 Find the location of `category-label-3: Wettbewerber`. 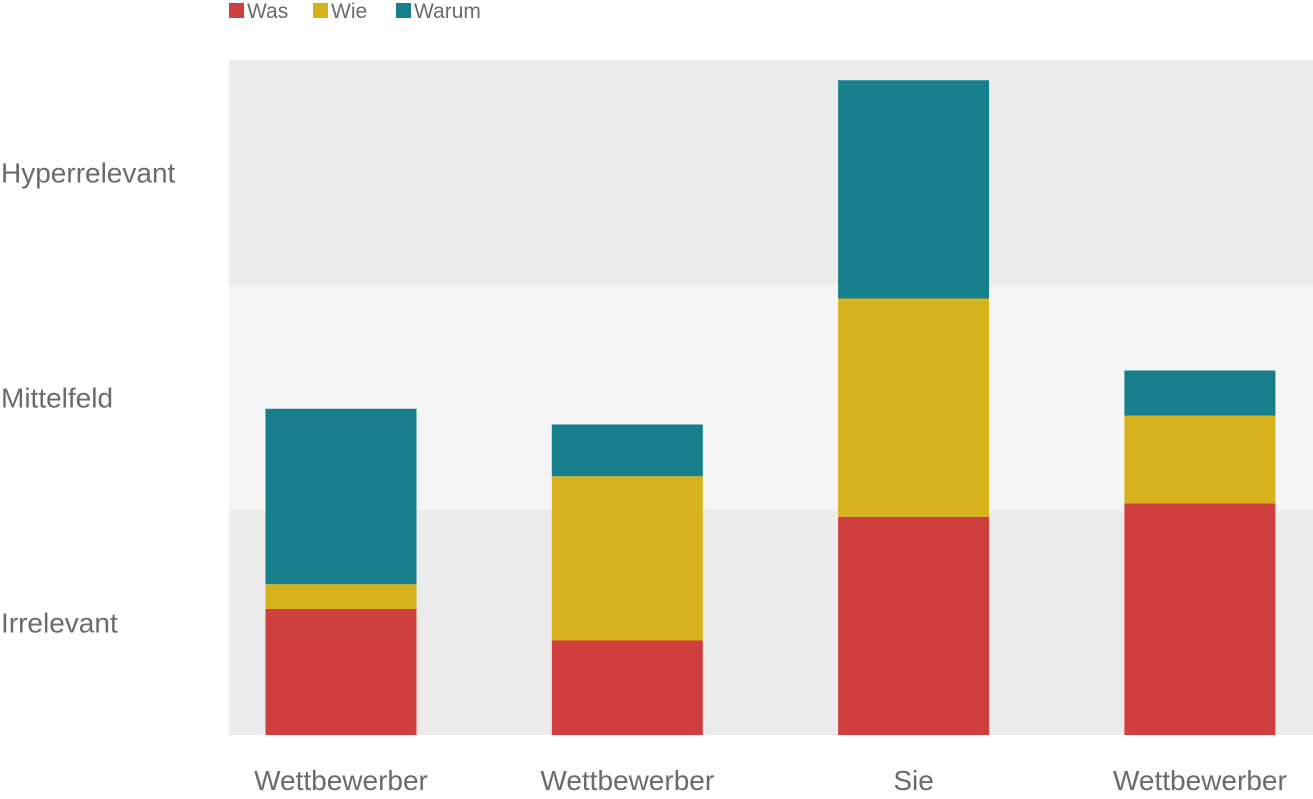

category-label-3: Wettbewerber is located at coordinates (1200, 780).